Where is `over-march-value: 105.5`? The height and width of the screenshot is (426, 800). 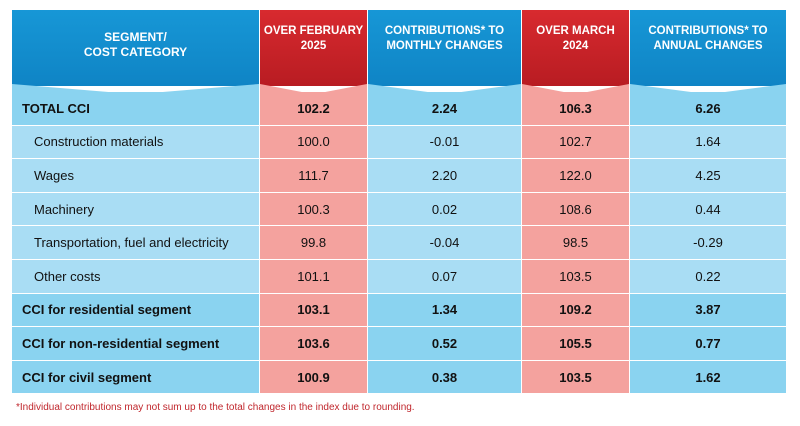
over-march-value: 105.5 is located at coordinates (576, 344).